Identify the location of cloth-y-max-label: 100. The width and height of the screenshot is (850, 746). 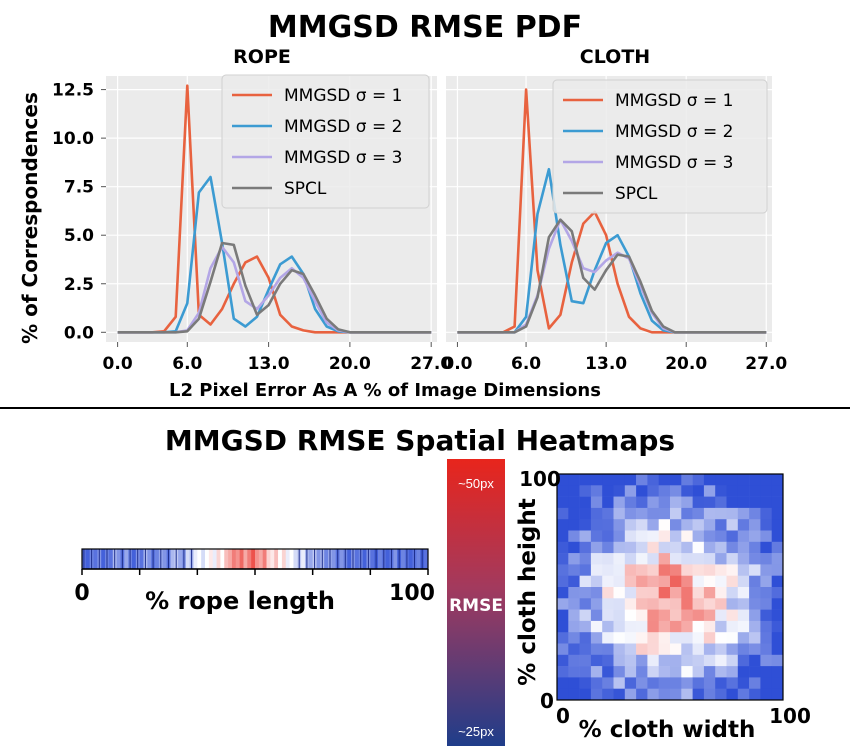
(540, 479).